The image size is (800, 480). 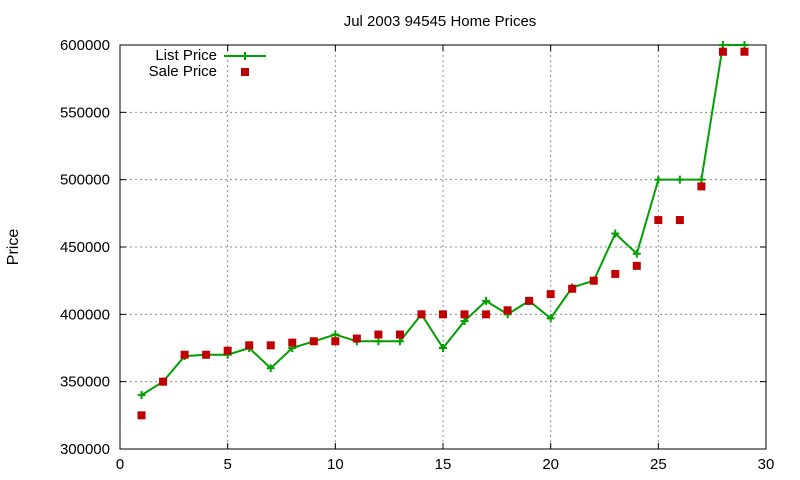 I want to click on y-tick-label: 300000, so click(x=85, y=449).